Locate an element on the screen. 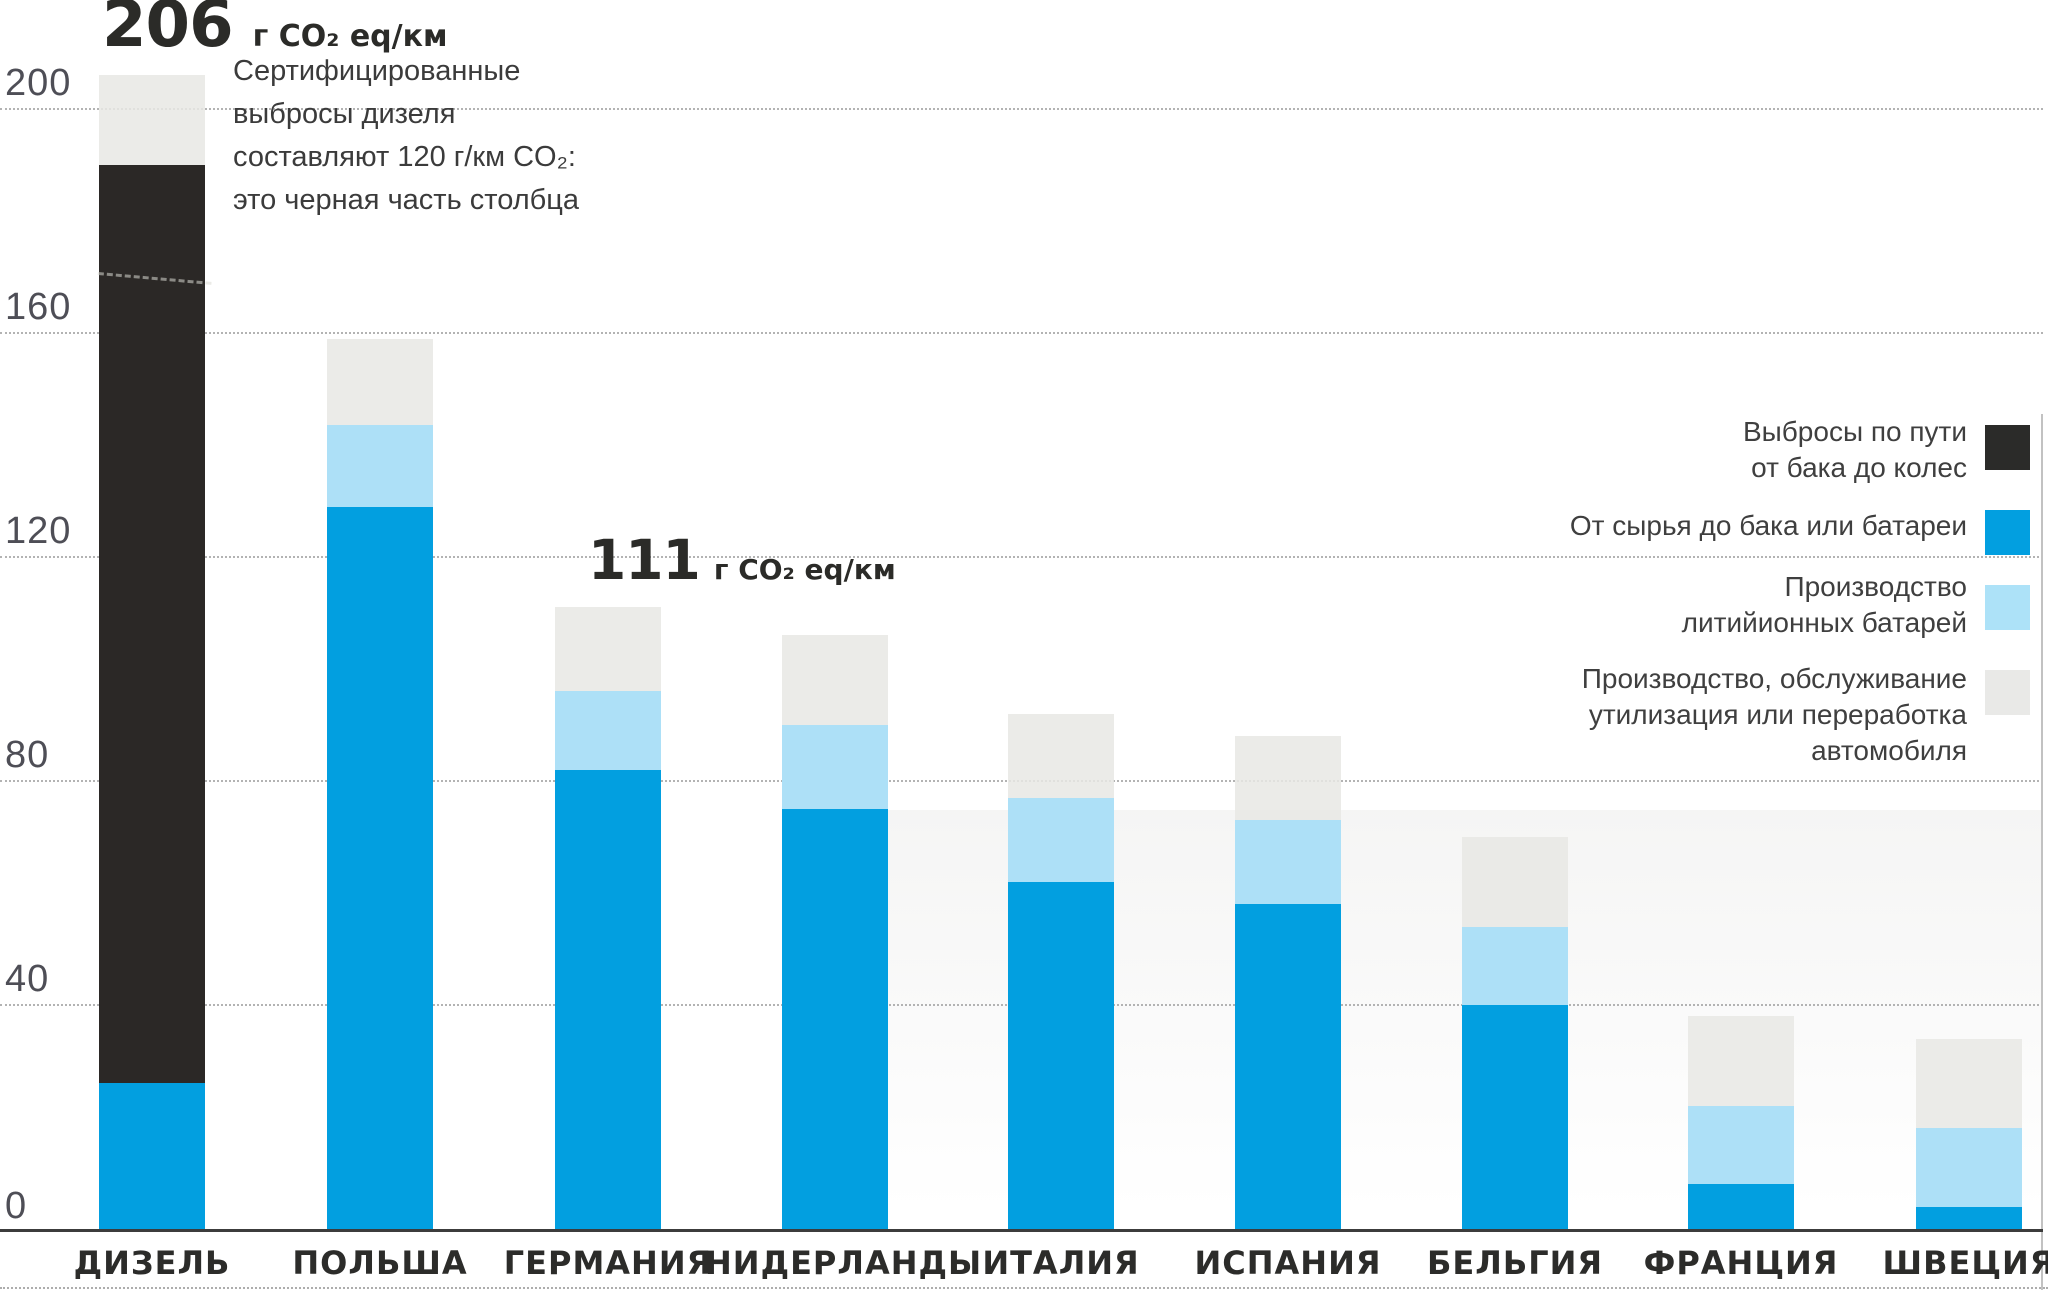 This screenshot has width=2048, height=1293. bar-segment-poland-battery_production is located at coordinates (380, 466).